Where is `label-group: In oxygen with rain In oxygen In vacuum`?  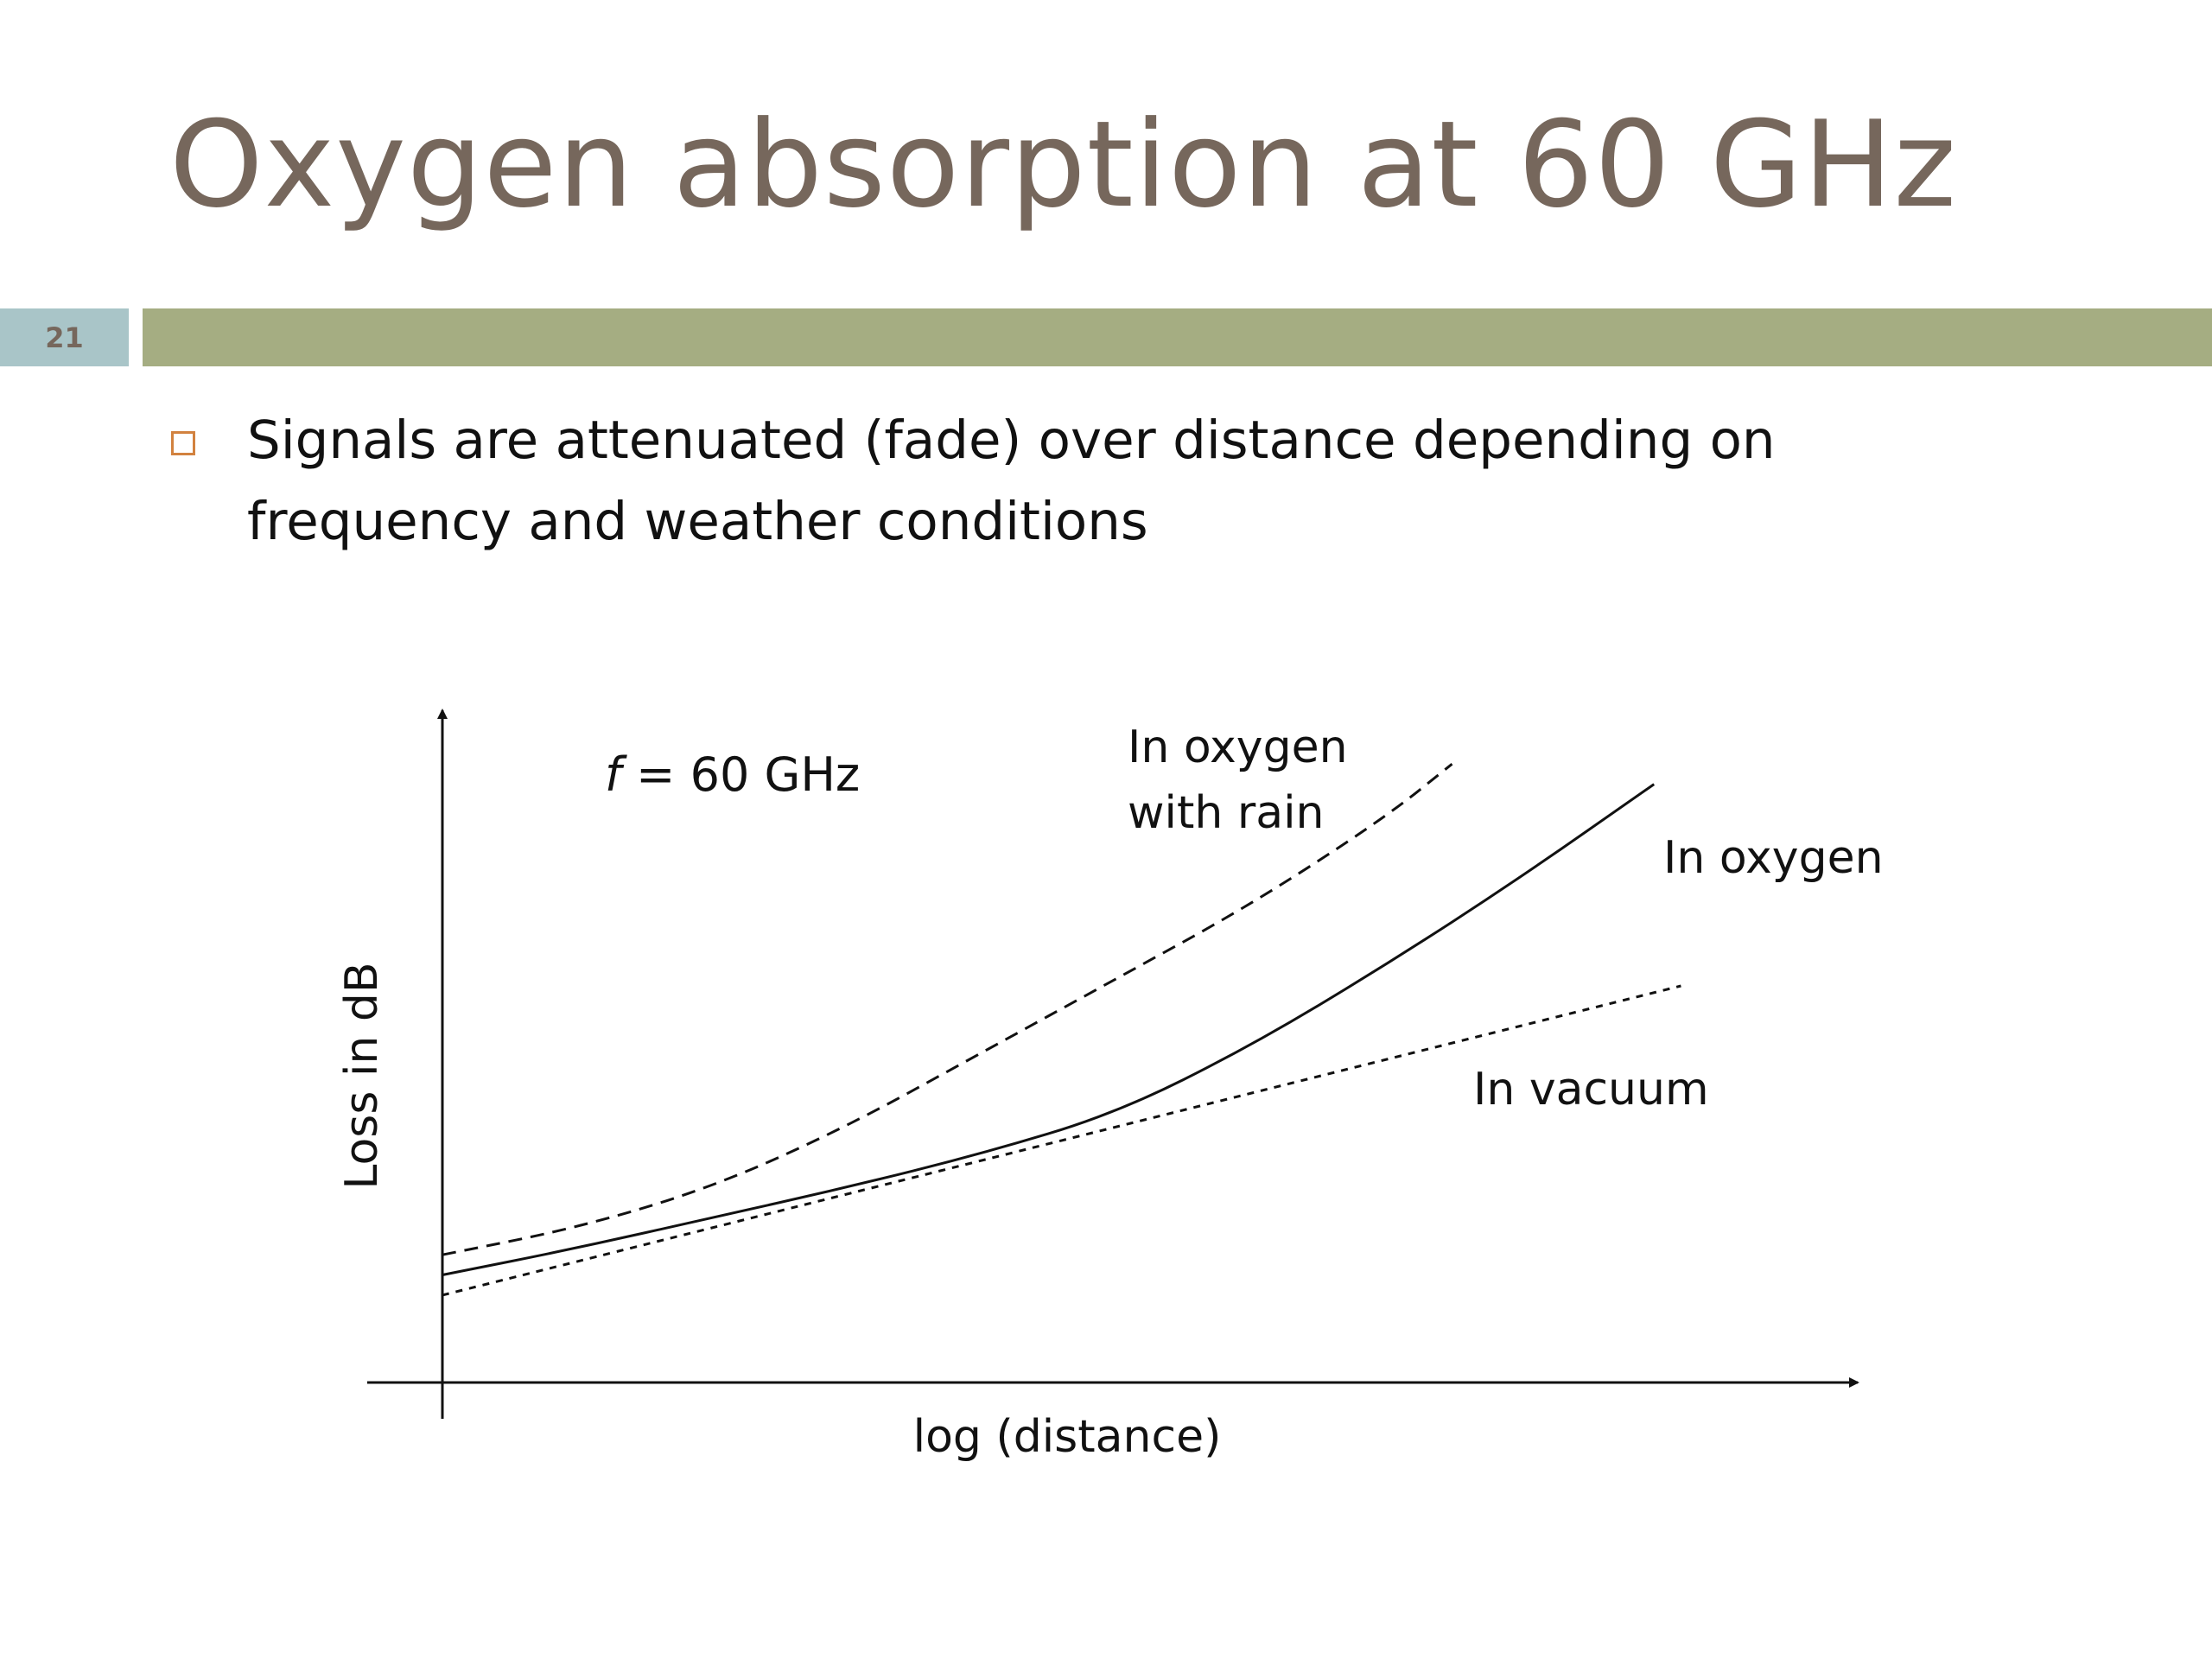
label-group: In oxygen with rain In oxygen In vacuum is located at coordinates (1506, 918).